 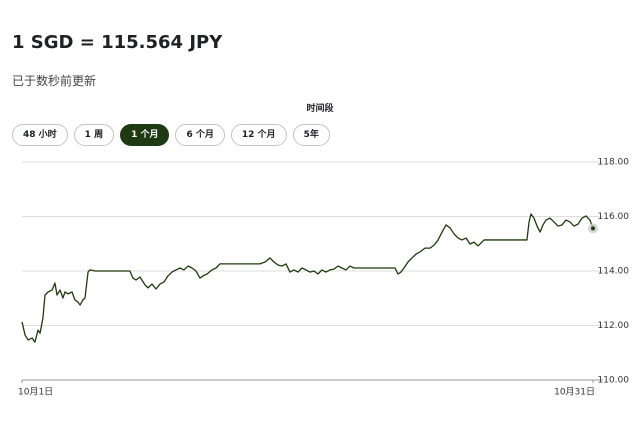 What do you see at coordinates (614, 272) in the screenshot?
I see `y-tick-label: 114.00` at bounding box center [614, 272].